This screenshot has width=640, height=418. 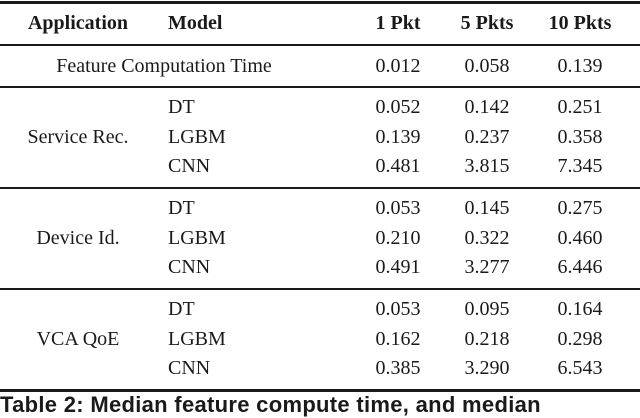 I want to click on header-1pkt: 1 Pkt, so click(x=398, y=23).